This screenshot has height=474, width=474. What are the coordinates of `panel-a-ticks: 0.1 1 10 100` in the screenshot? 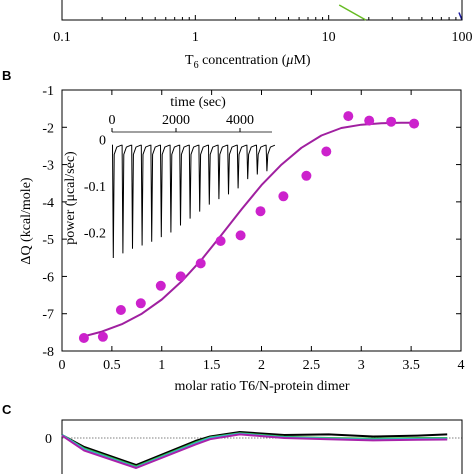 It's located at (263, 30).